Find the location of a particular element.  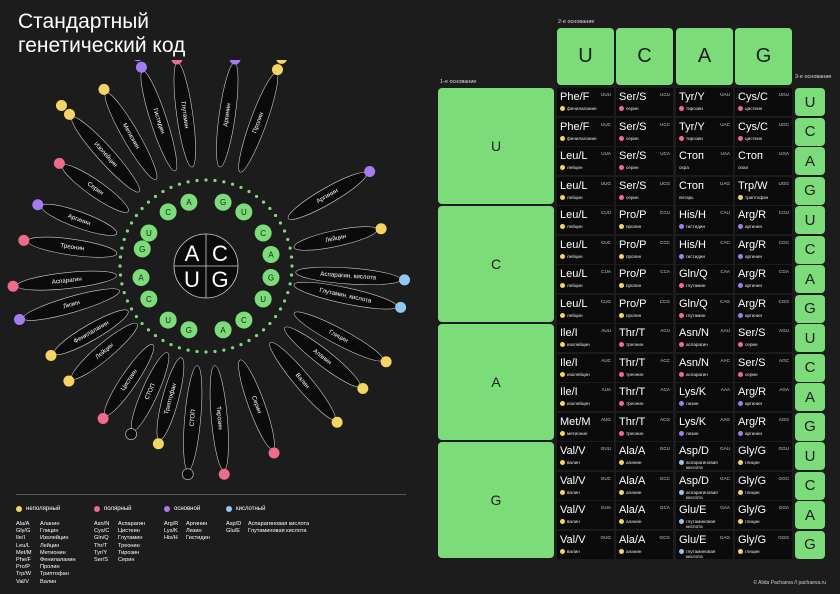

codon-label: UUG is located at coordinates (605, 183).